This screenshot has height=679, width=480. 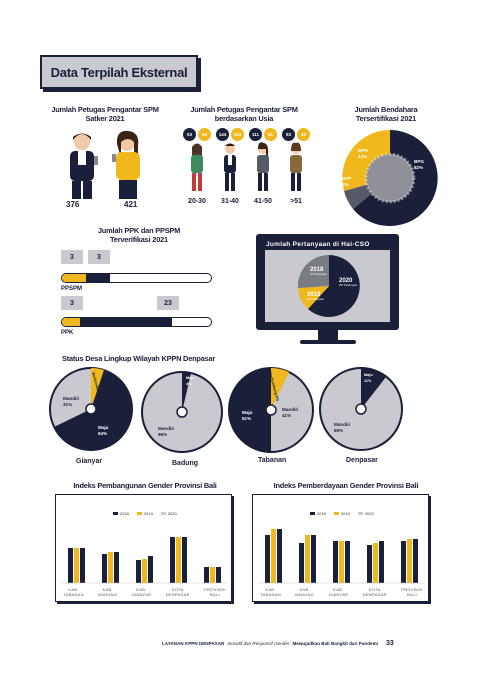 I want to click on bpp-label: BPP 4%, so click(x=347, y=181).